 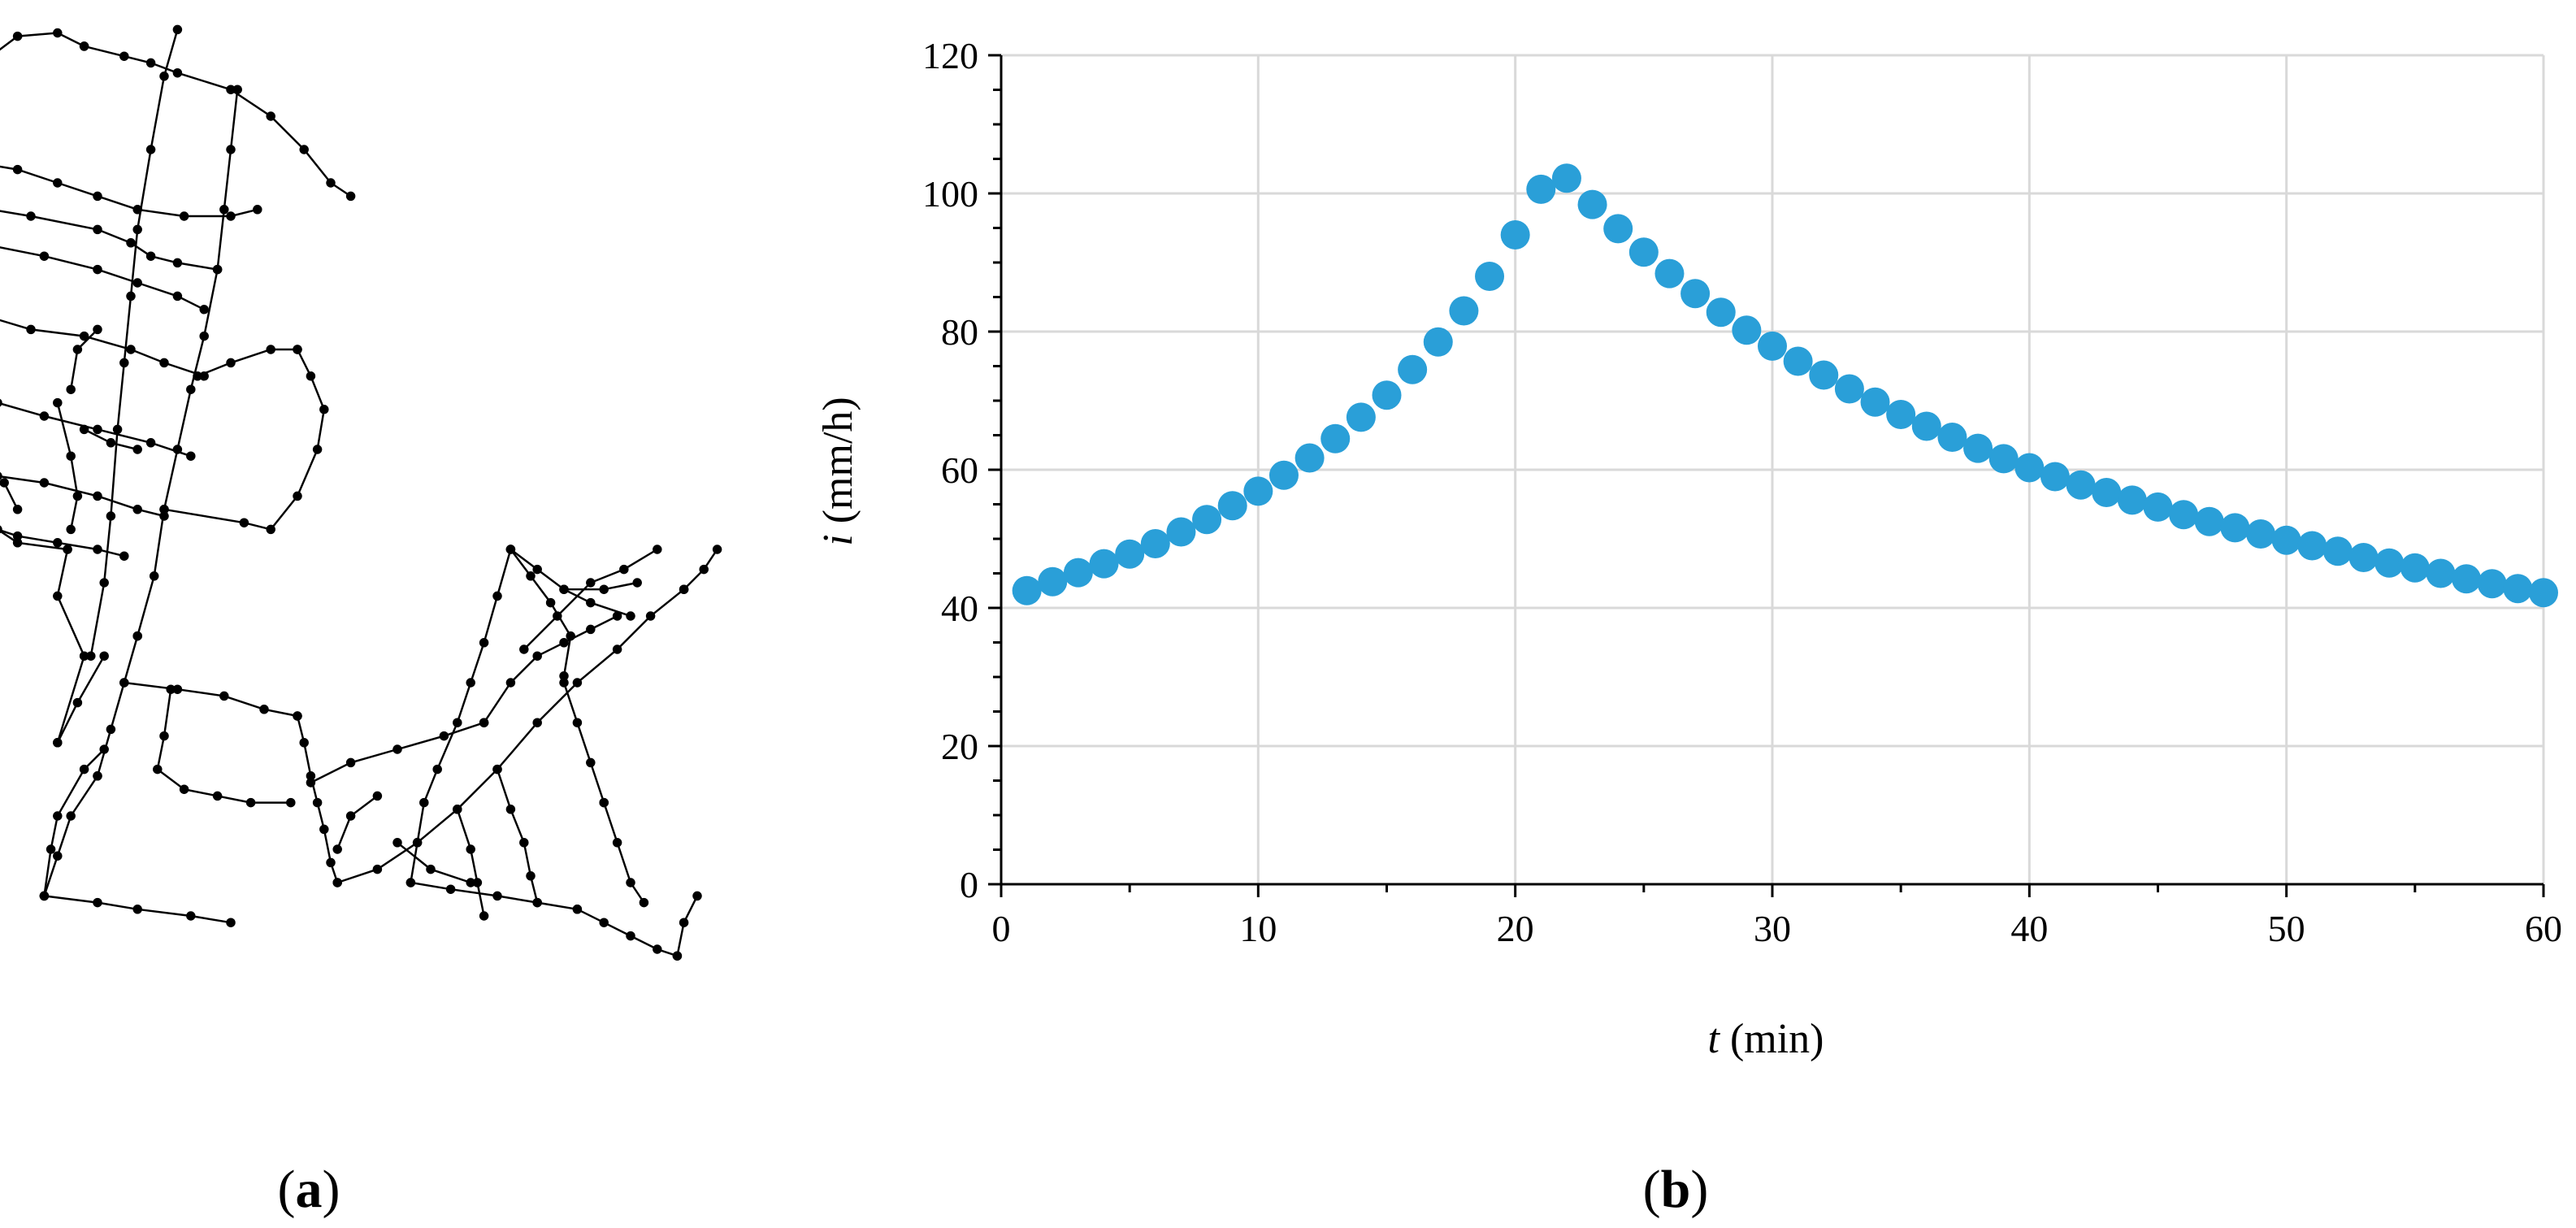 What do you see at coordinates (1002, 928) in the screenshot?
I see `x-tick-label: 0` at bounding box center [1002, 928].